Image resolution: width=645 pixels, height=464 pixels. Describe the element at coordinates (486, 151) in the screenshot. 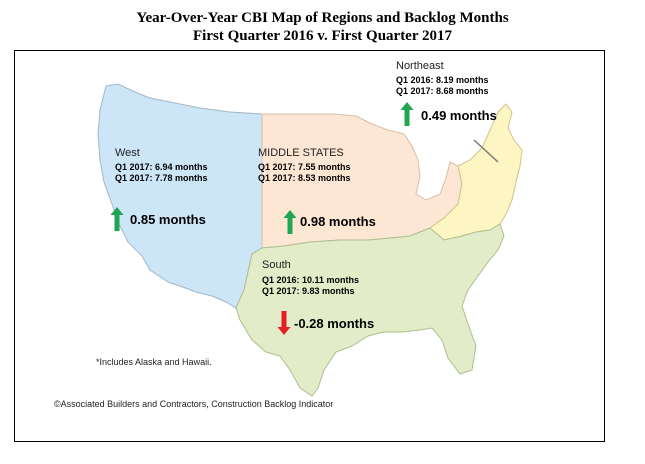

I see `northeast-callout-line` at that location.